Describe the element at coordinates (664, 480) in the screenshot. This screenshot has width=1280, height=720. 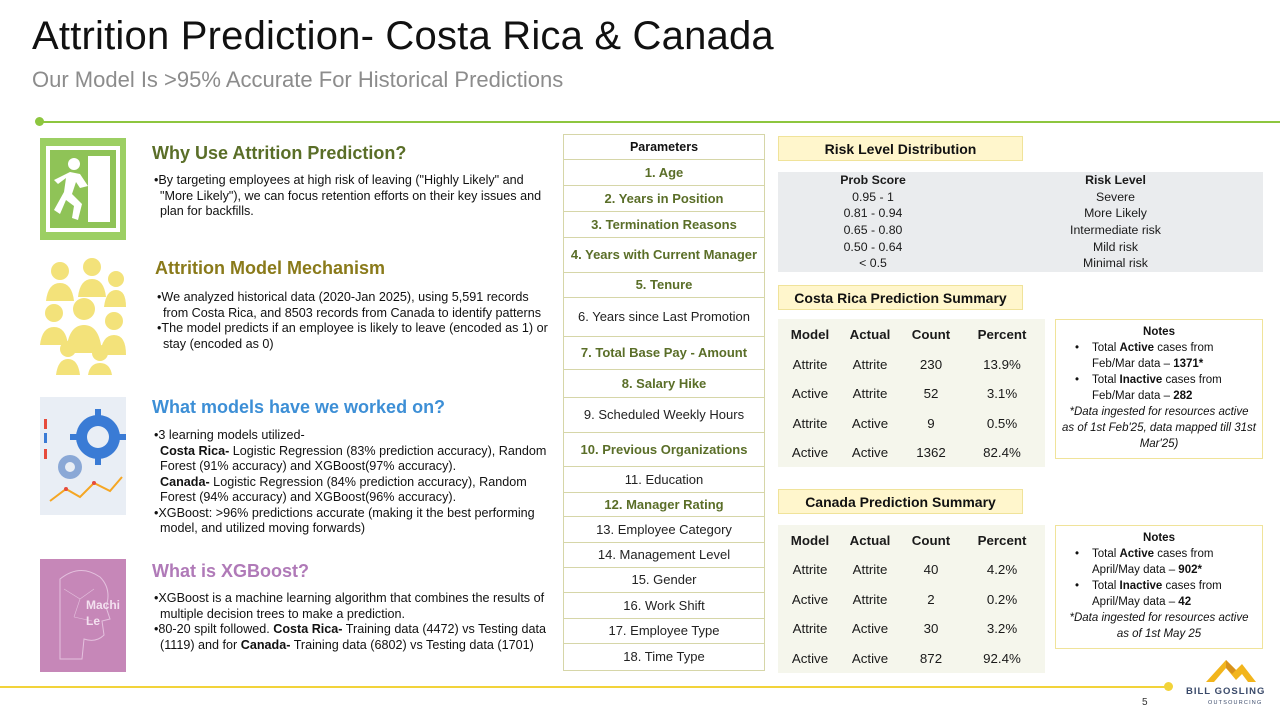
I see `parameter-row: 11. Education` at that location.